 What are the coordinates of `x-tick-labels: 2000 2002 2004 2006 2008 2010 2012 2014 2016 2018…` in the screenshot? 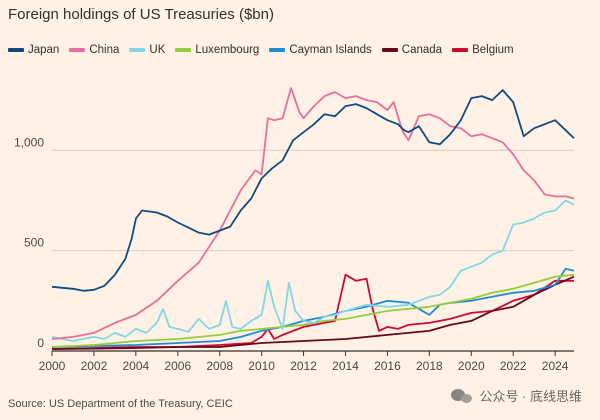 It's located at (304, 362).